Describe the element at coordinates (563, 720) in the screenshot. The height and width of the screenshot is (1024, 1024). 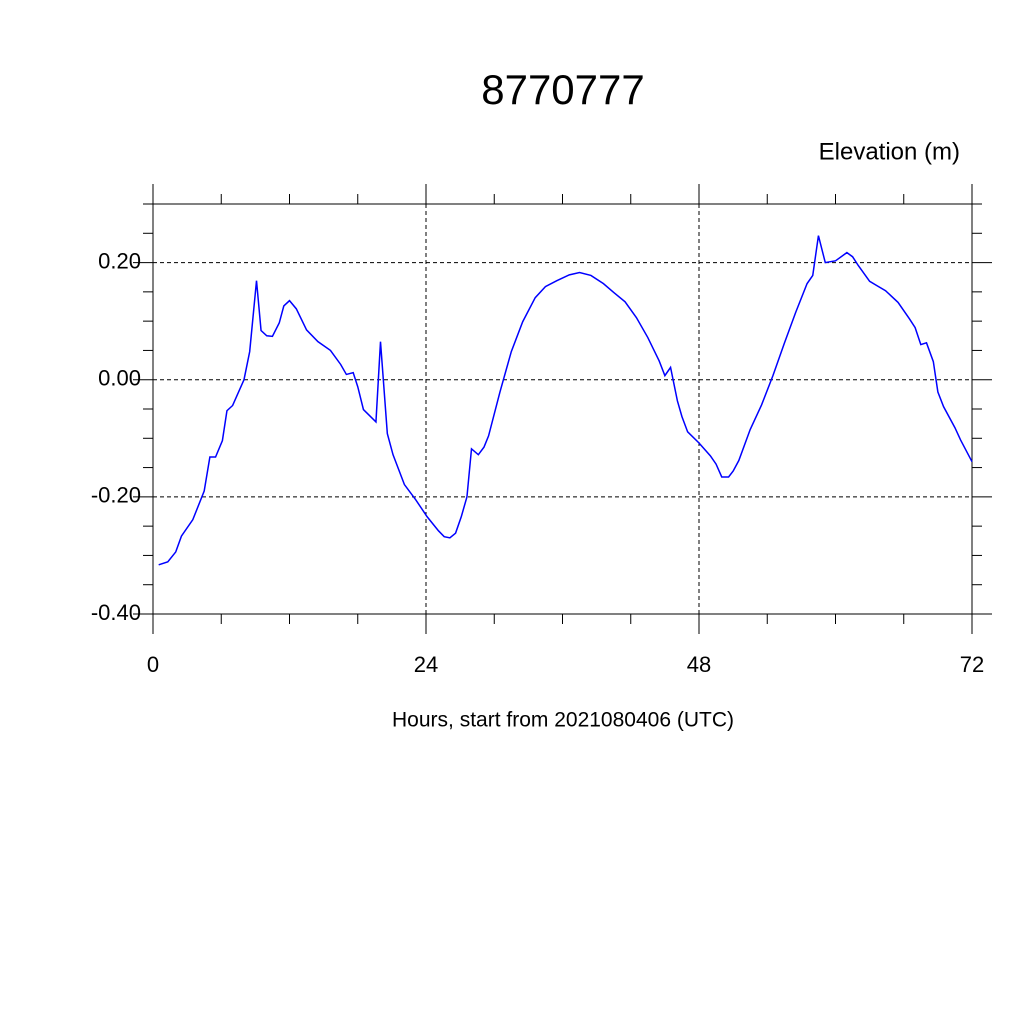
I see `x-axis-label: Hours, start from 2021080406 (UTC)` at that location.